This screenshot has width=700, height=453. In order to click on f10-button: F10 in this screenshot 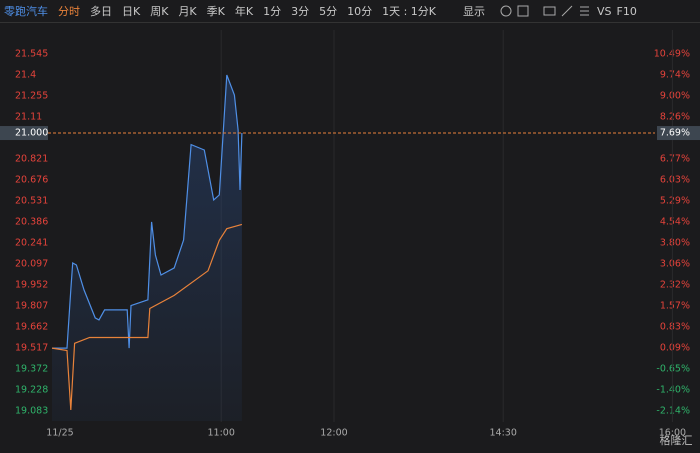, I will do `click(626, 11)`.